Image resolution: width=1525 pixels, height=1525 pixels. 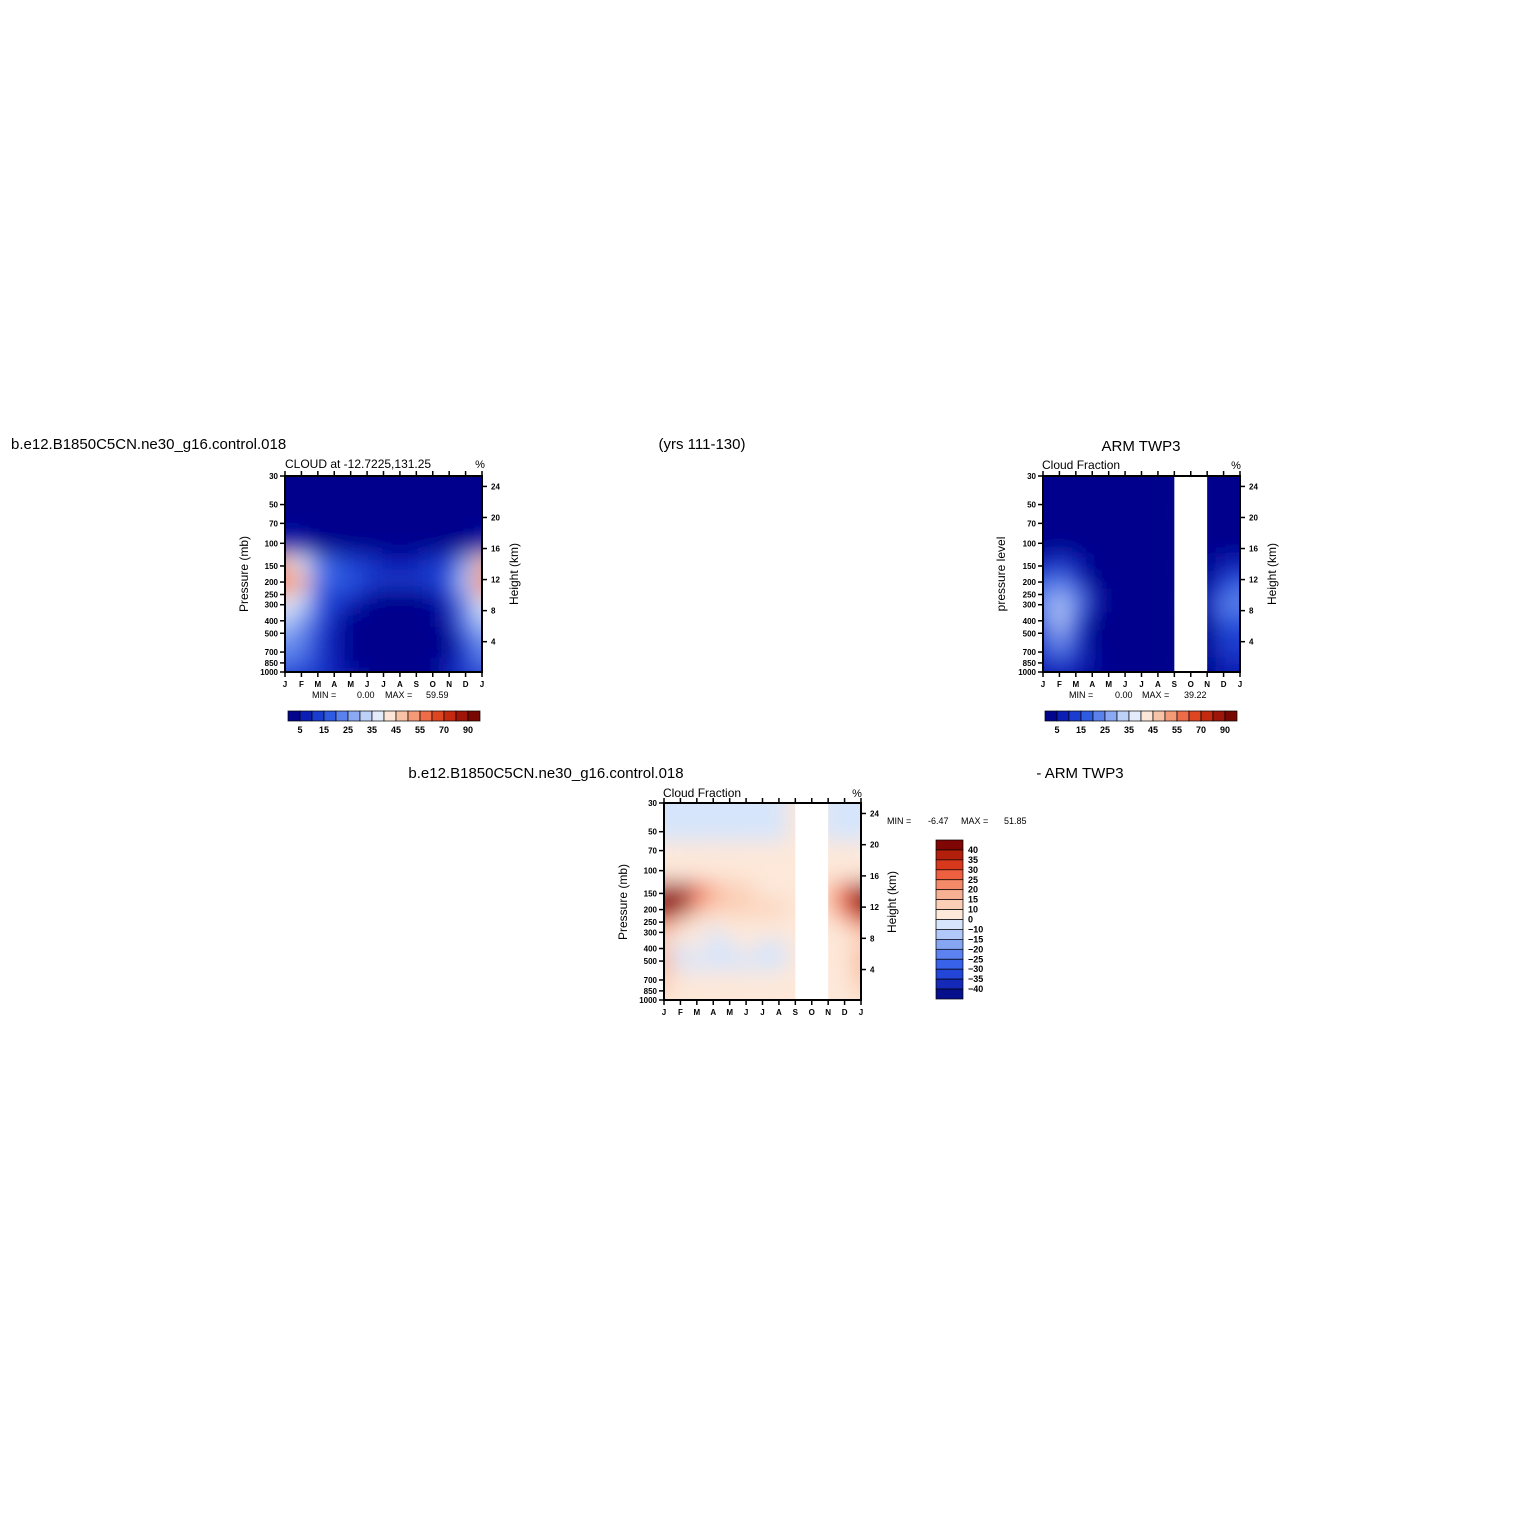 I want to click on x-tick-label: N, so click(x=1207, y=684).